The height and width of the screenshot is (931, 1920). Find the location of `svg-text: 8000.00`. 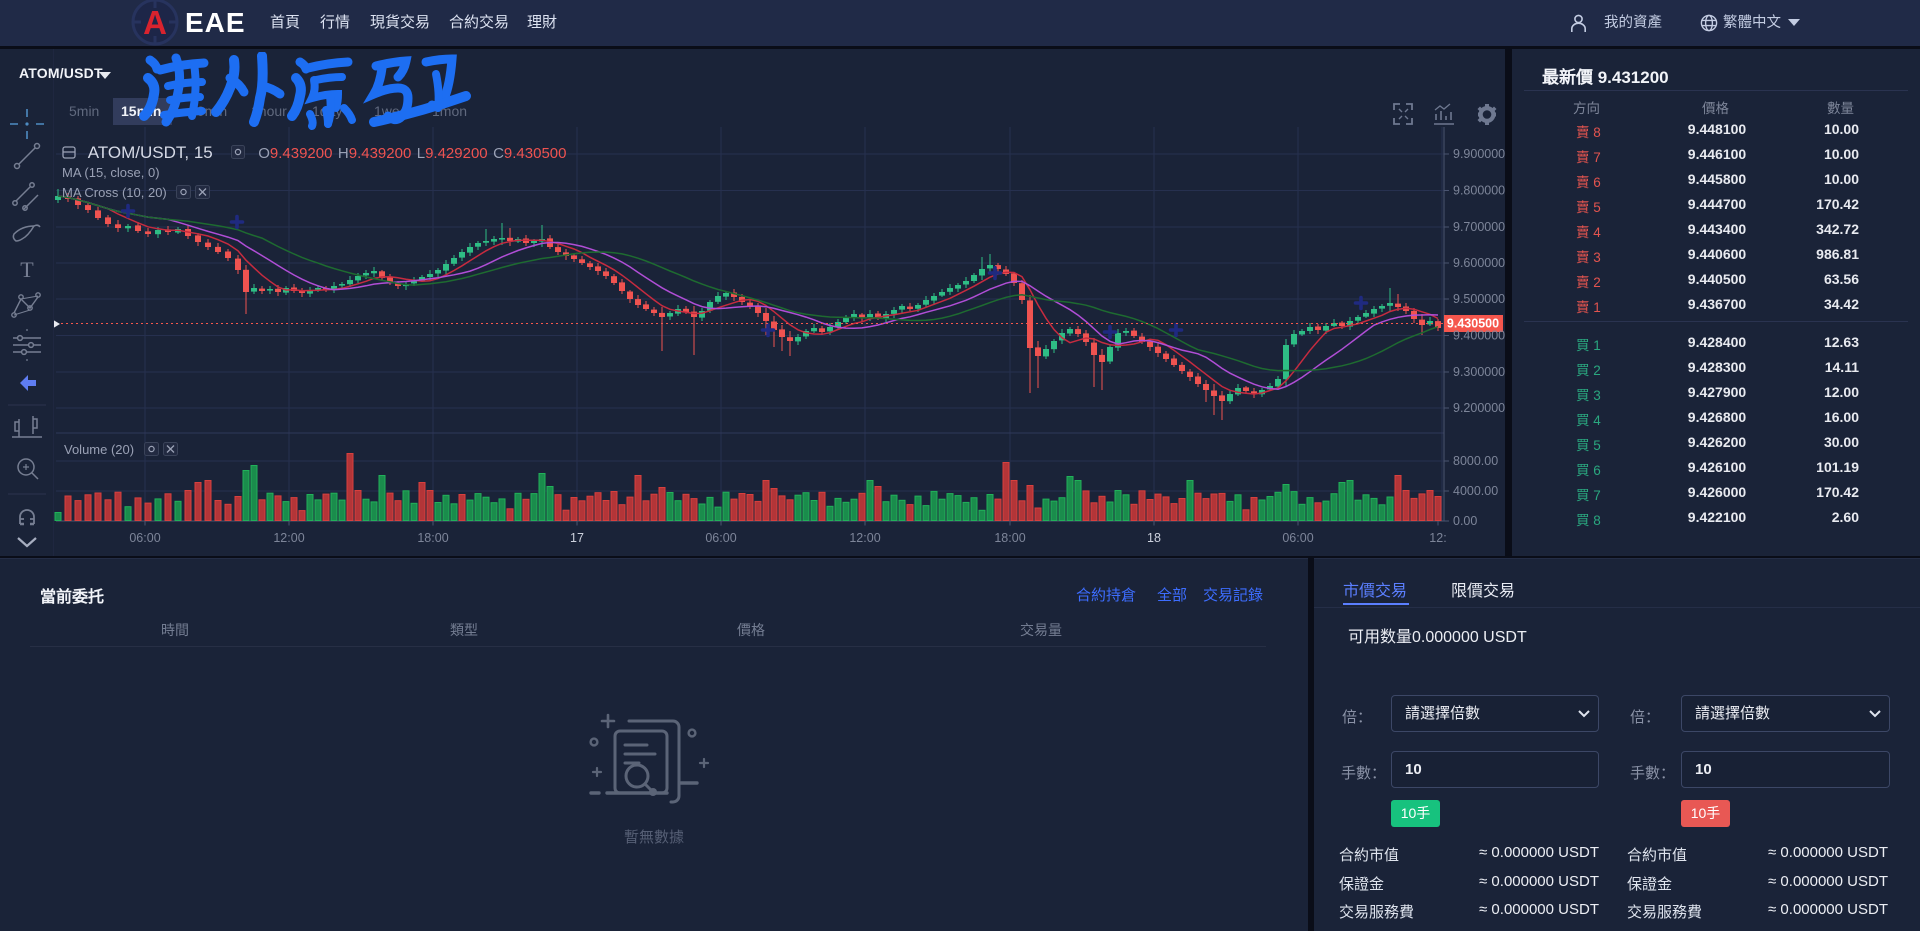

svg-text: 8000.00 is located at coordinates (1475, 461).